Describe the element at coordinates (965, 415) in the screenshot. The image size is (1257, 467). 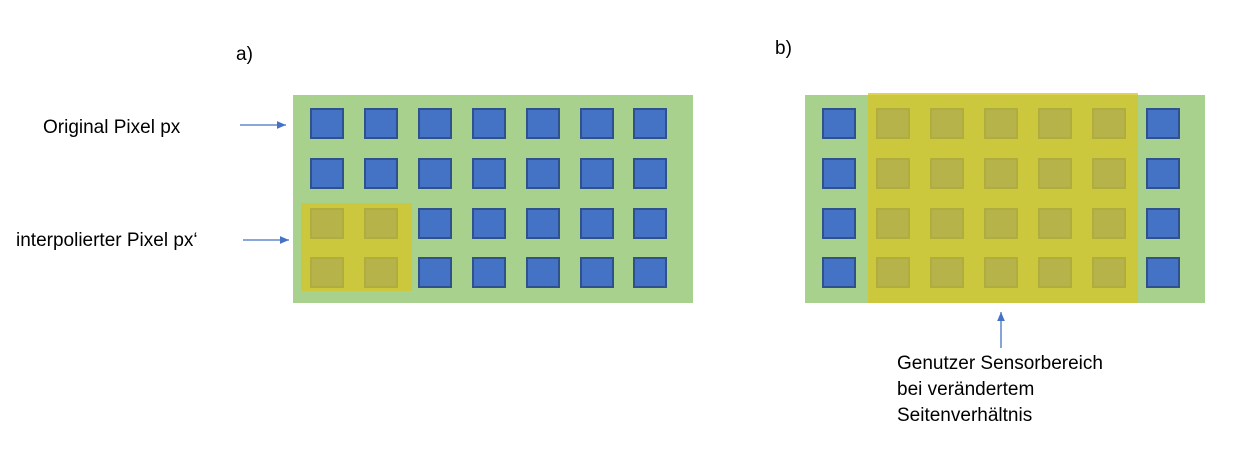
I see `caption-line: Seitenverhältnis` at that location.